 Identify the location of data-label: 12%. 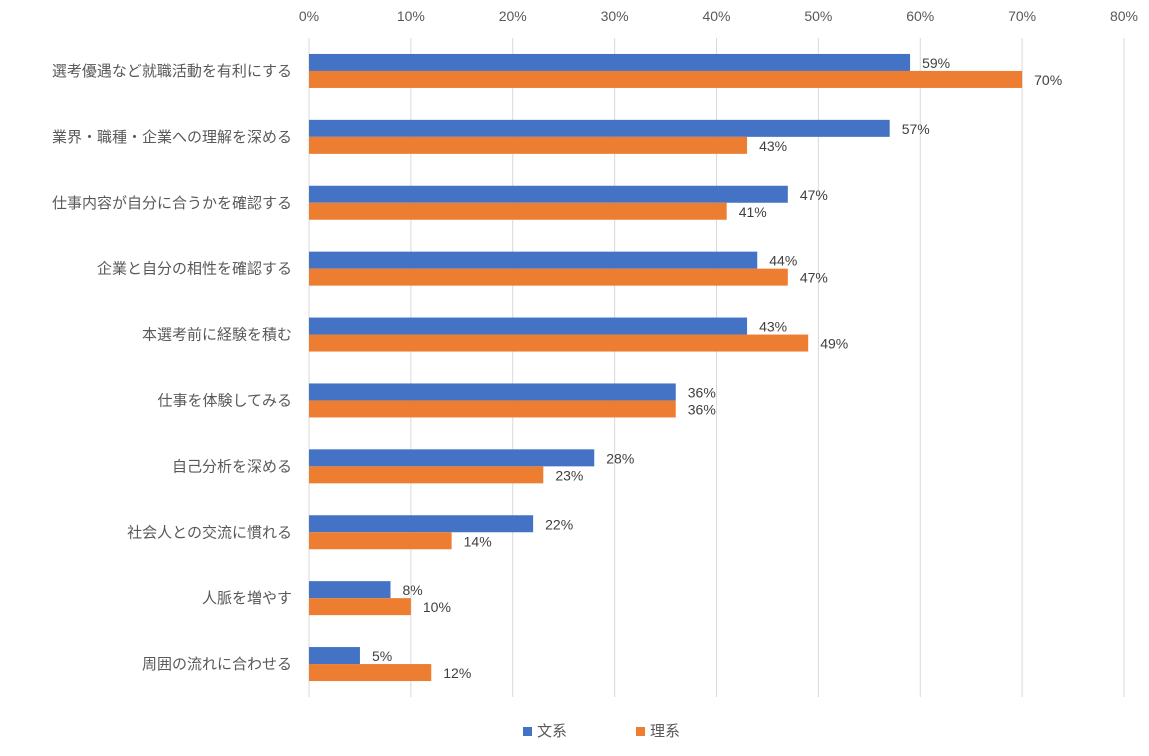
(457, 673).